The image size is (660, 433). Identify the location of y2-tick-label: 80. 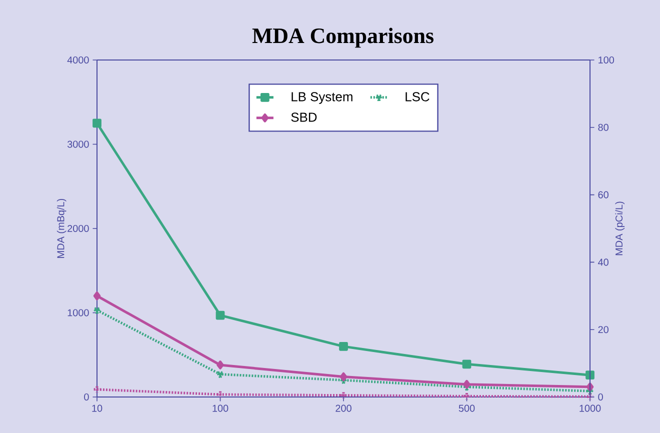
(603, 127).